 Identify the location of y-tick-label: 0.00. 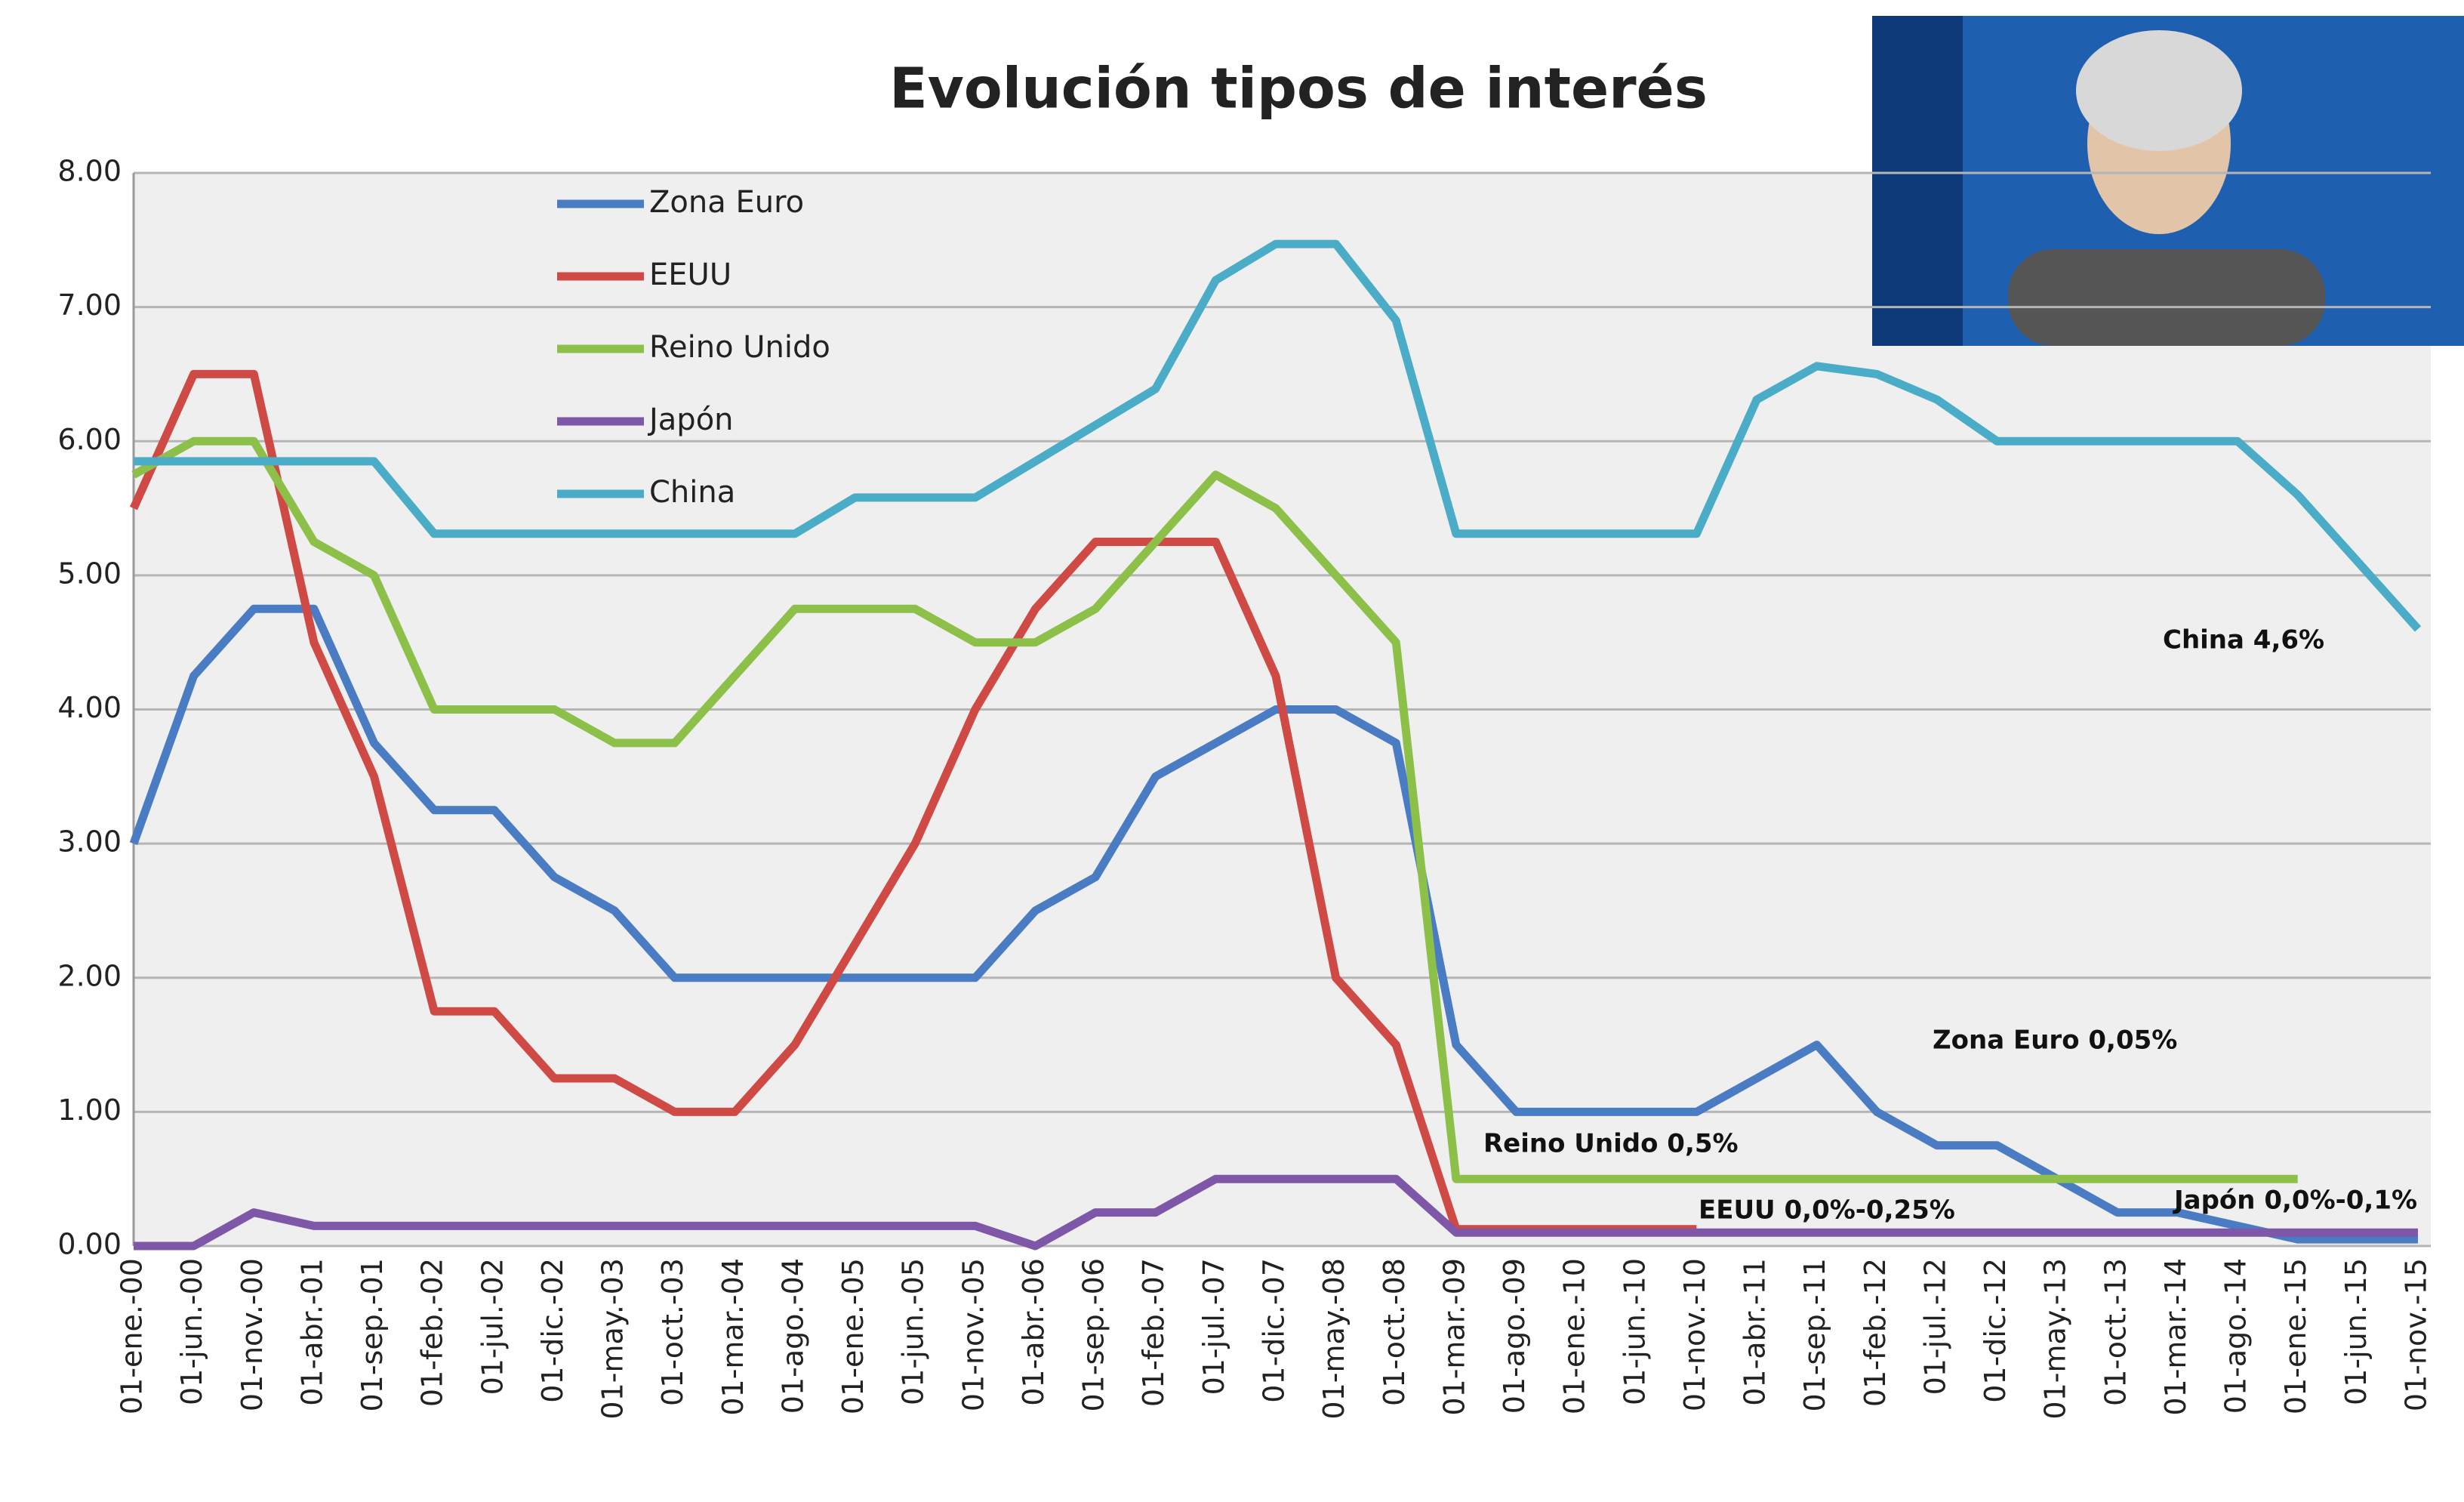
(89, 1244).